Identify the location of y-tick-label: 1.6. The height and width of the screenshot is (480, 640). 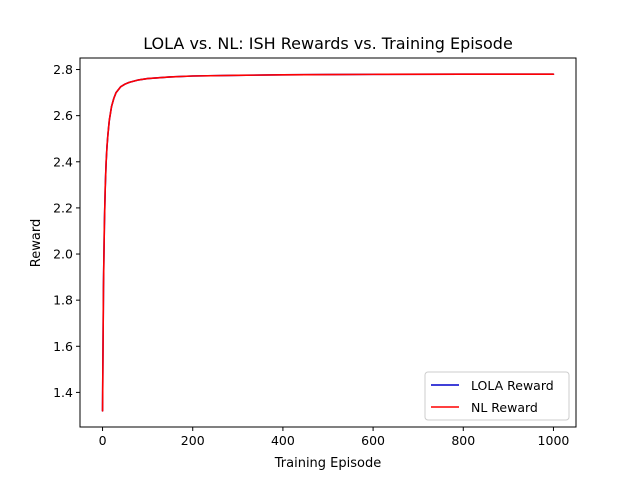
(63, 346).